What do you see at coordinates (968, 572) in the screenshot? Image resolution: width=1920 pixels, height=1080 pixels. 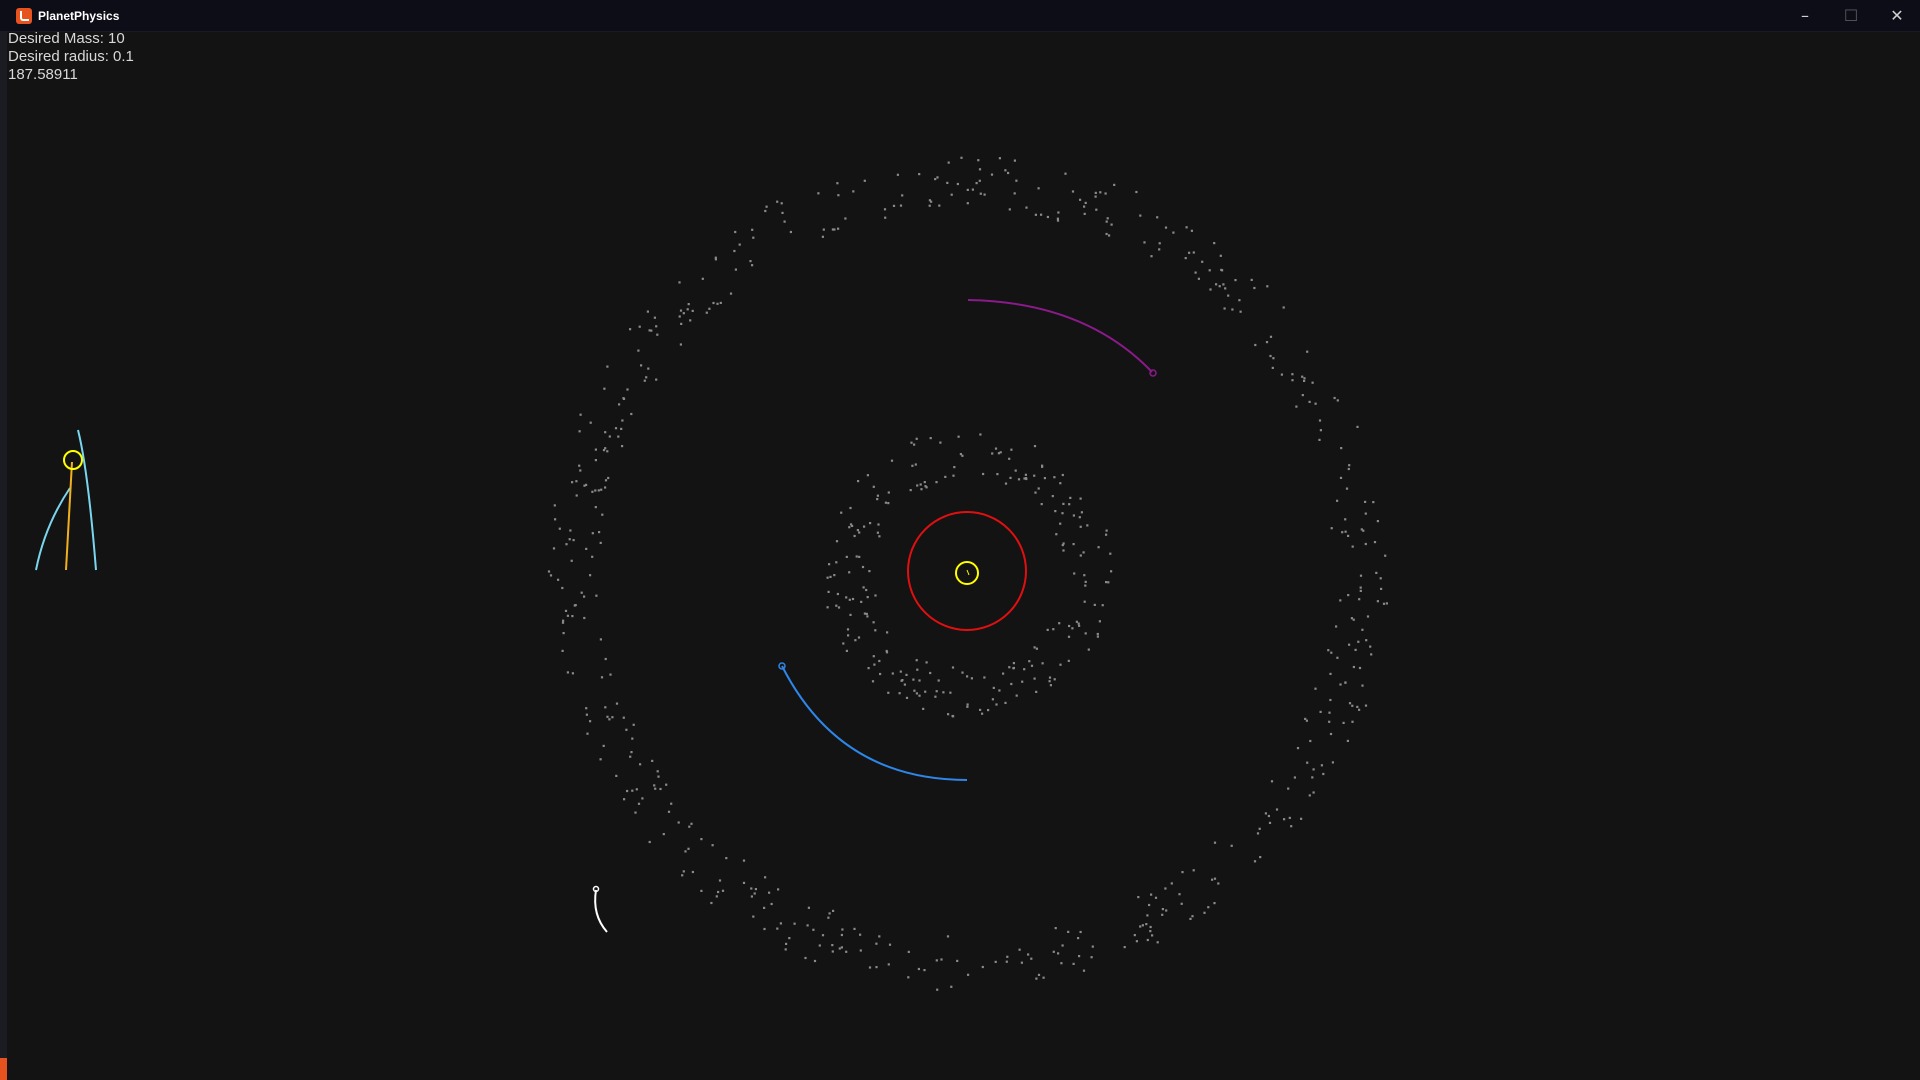 I see `central-sun-marker` at bounding box center [968, 572].